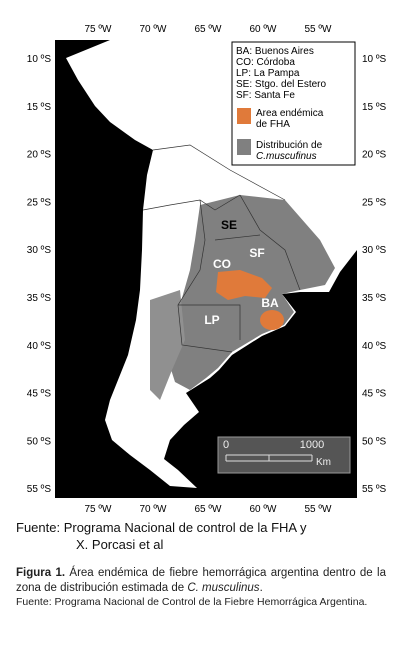 This screenshot has height=646, width=411. What do you see at coordinates (273, 124) in the screenshot?
I see `legend-text: de FHA` at bounding box center [273, 124].